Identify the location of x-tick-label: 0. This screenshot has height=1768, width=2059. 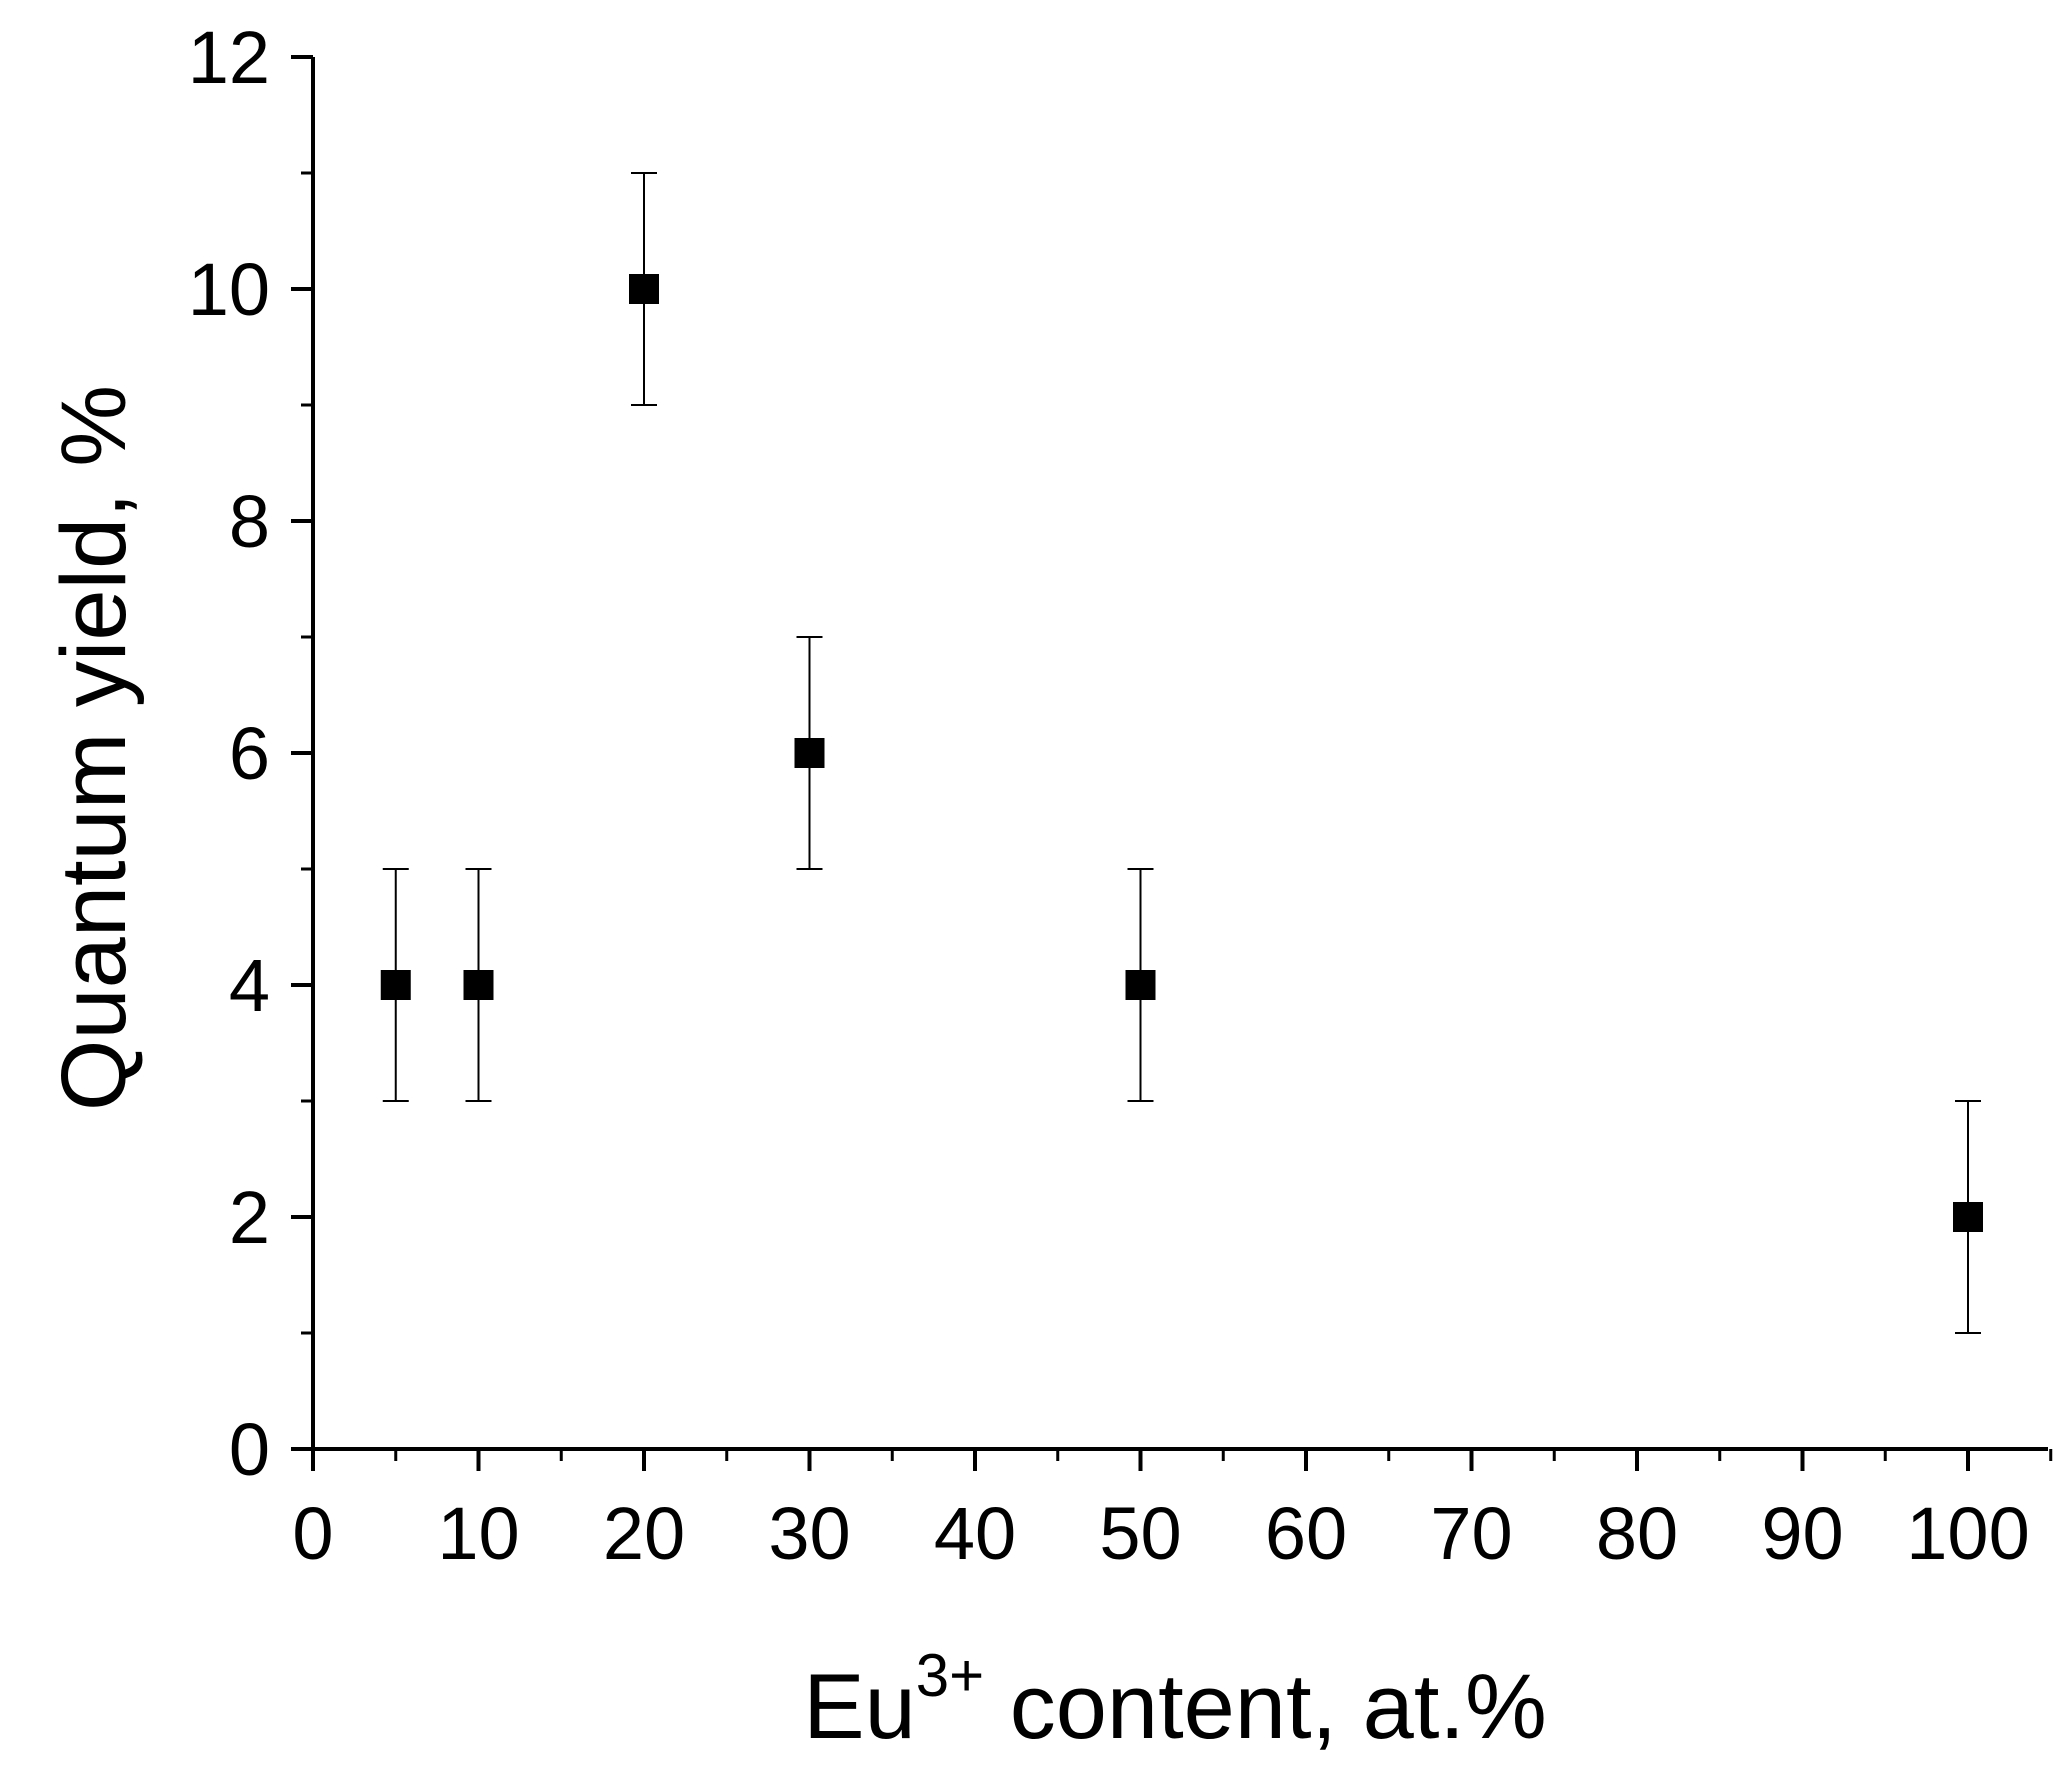
(312, 1533).